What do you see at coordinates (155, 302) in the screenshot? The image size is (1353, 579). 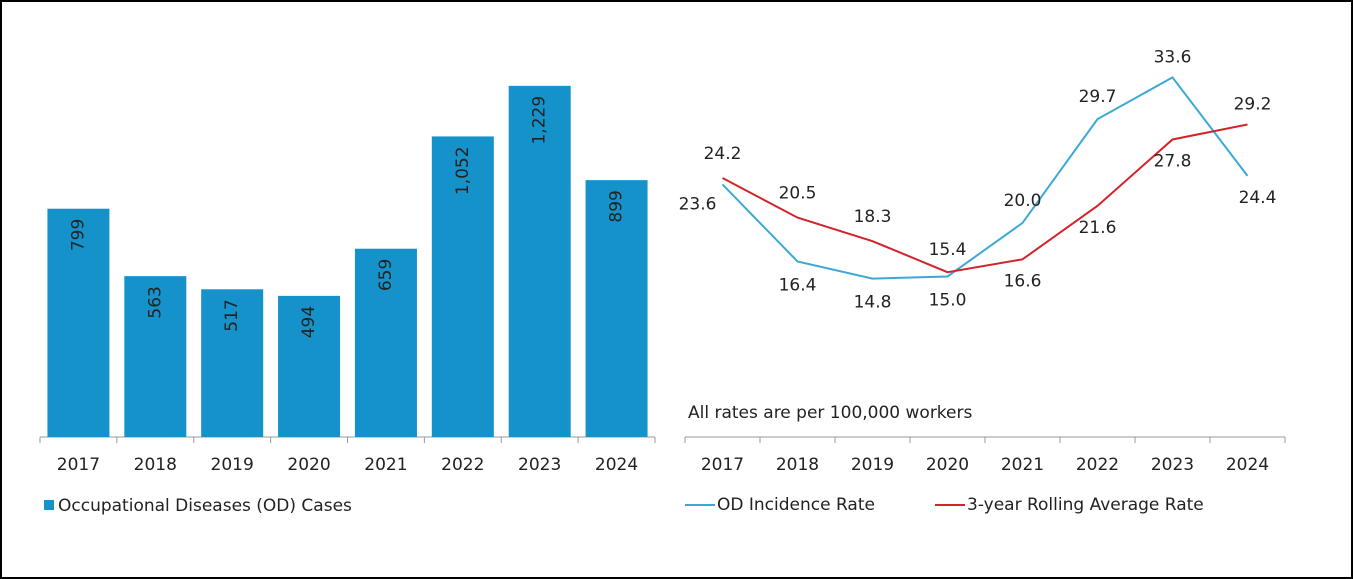 I see `data-label: 563` at bounding box center [155, 302].